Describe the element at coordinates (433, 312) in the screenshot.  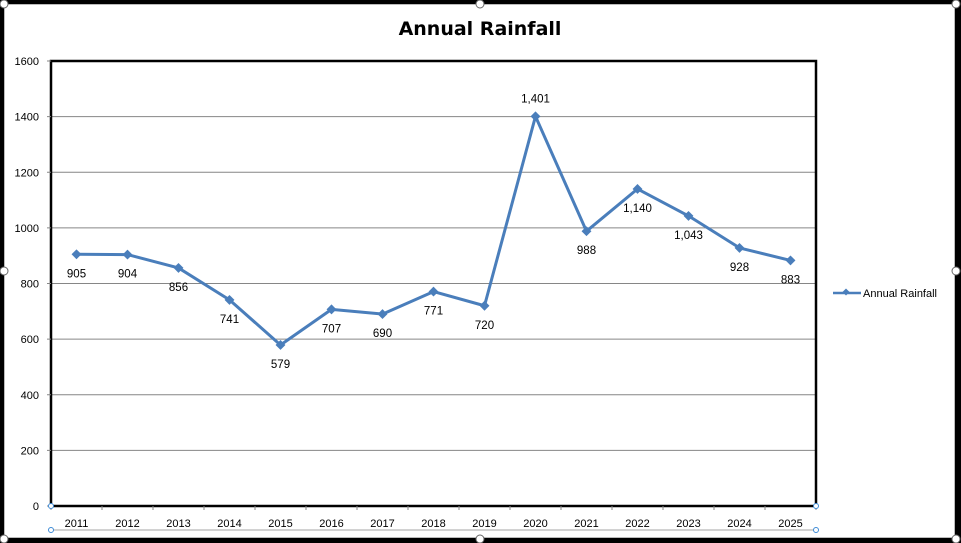
I see `data-label: 771` at that location.